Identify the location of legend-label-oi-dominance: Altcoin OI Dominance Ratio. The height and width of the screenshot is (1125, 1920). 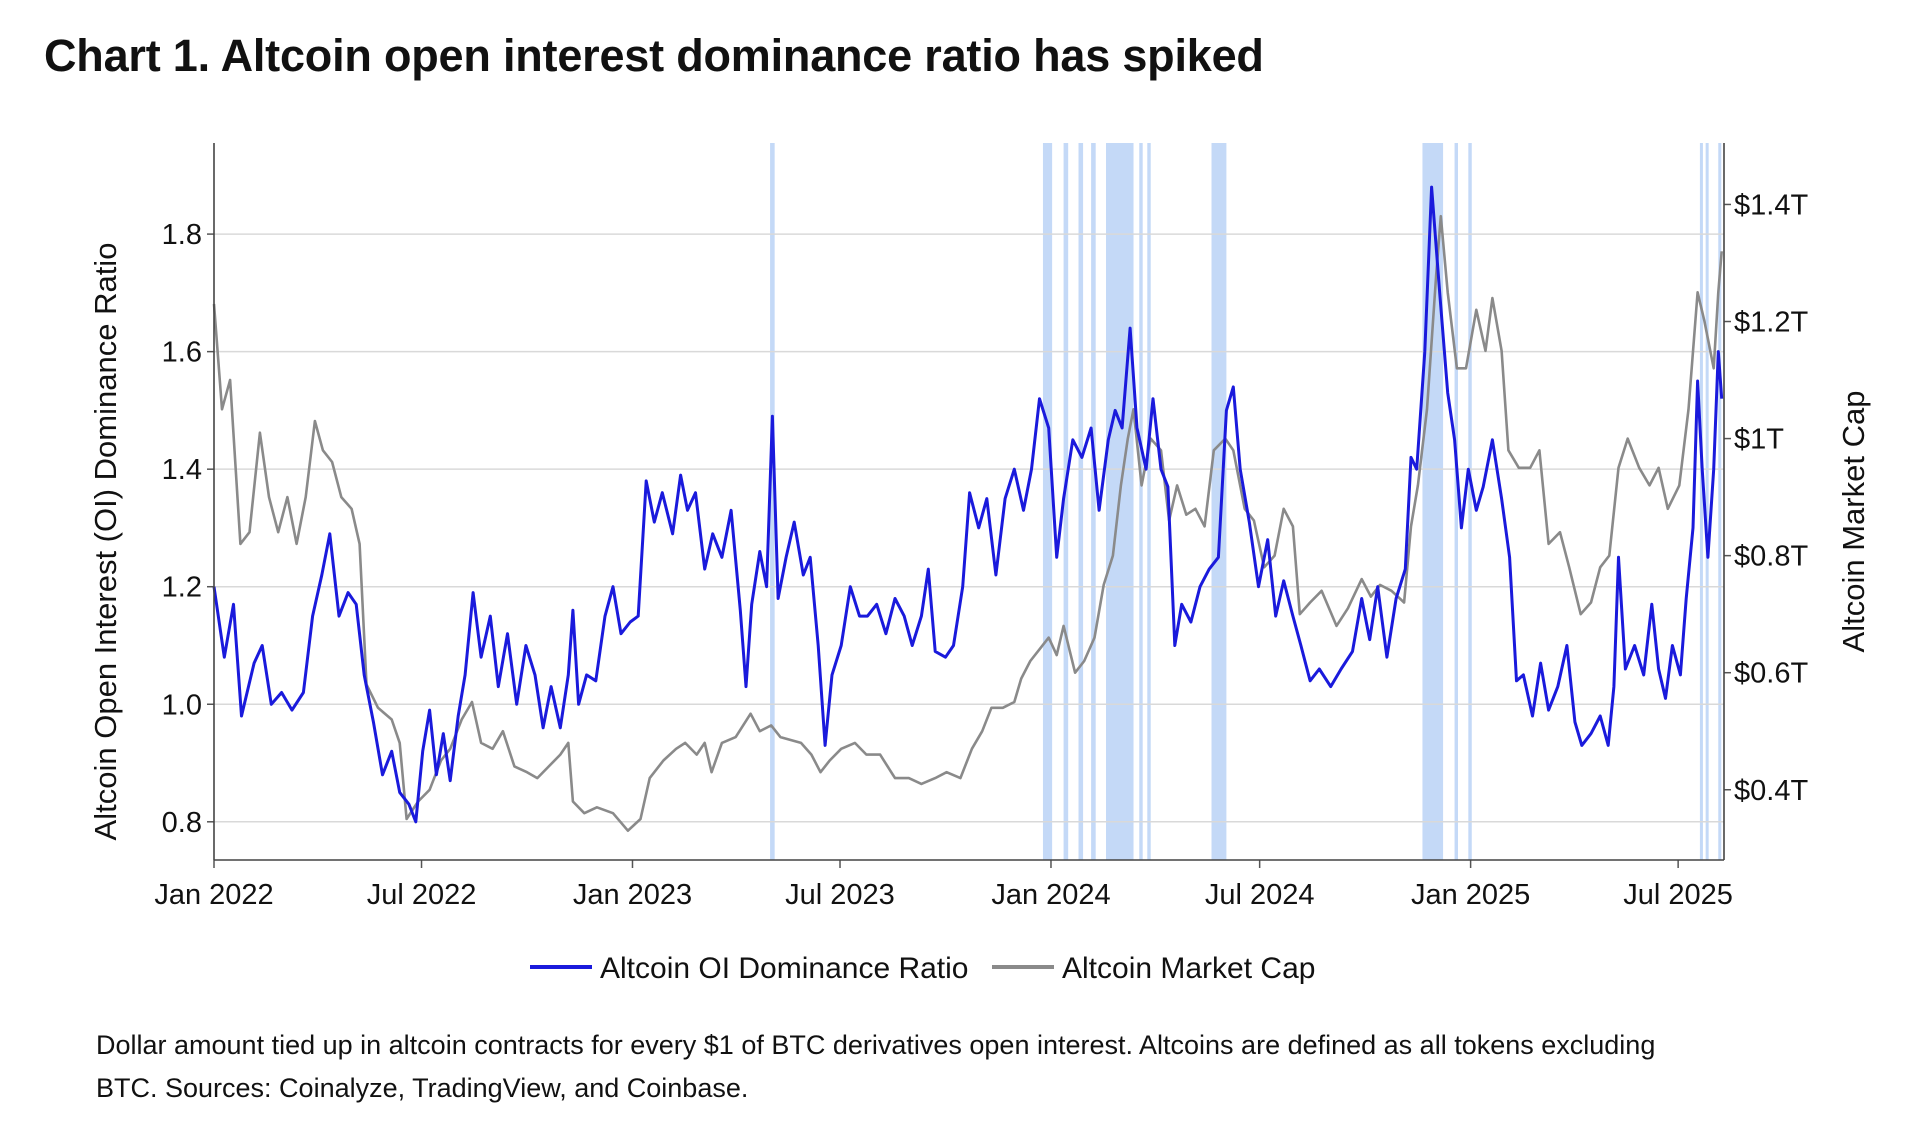
(784, 968).